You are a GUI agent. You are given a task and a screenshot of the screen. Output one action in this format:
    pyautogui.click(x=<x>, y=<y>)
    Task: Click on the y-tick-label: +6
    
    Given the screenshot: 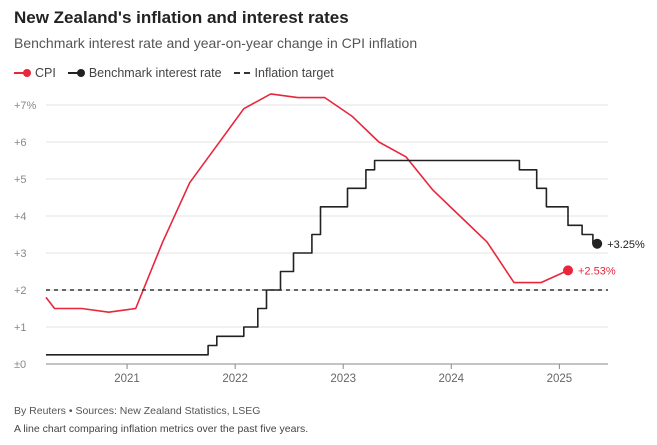 What is the action you would take?
    pyautogui.click(x=20, y=143)
    